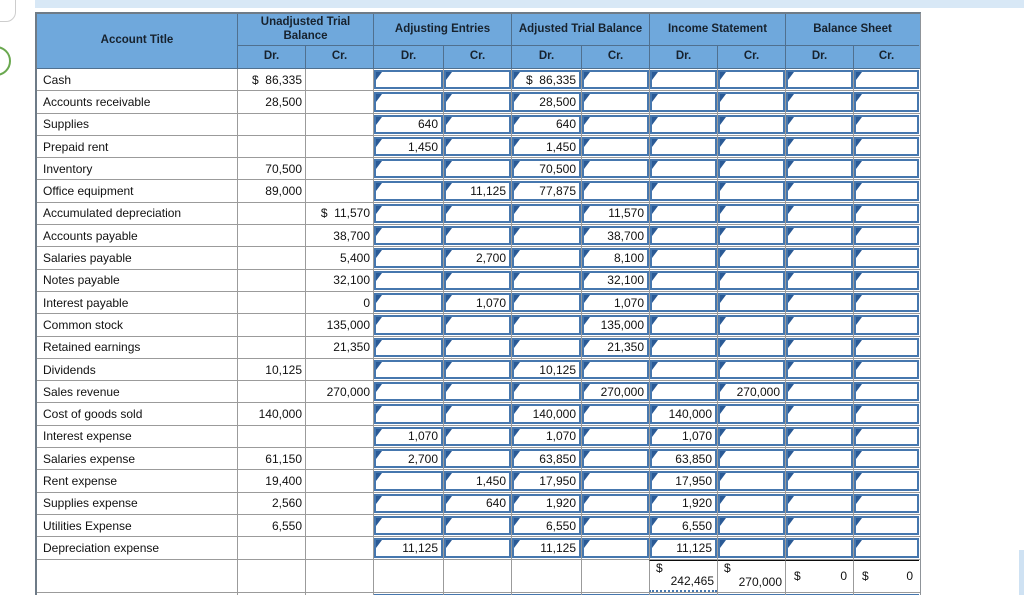  Describe the element at coordinates (477, 258) in the screenshot. I see `cell-adjusting-cr: 2,700` at that location.